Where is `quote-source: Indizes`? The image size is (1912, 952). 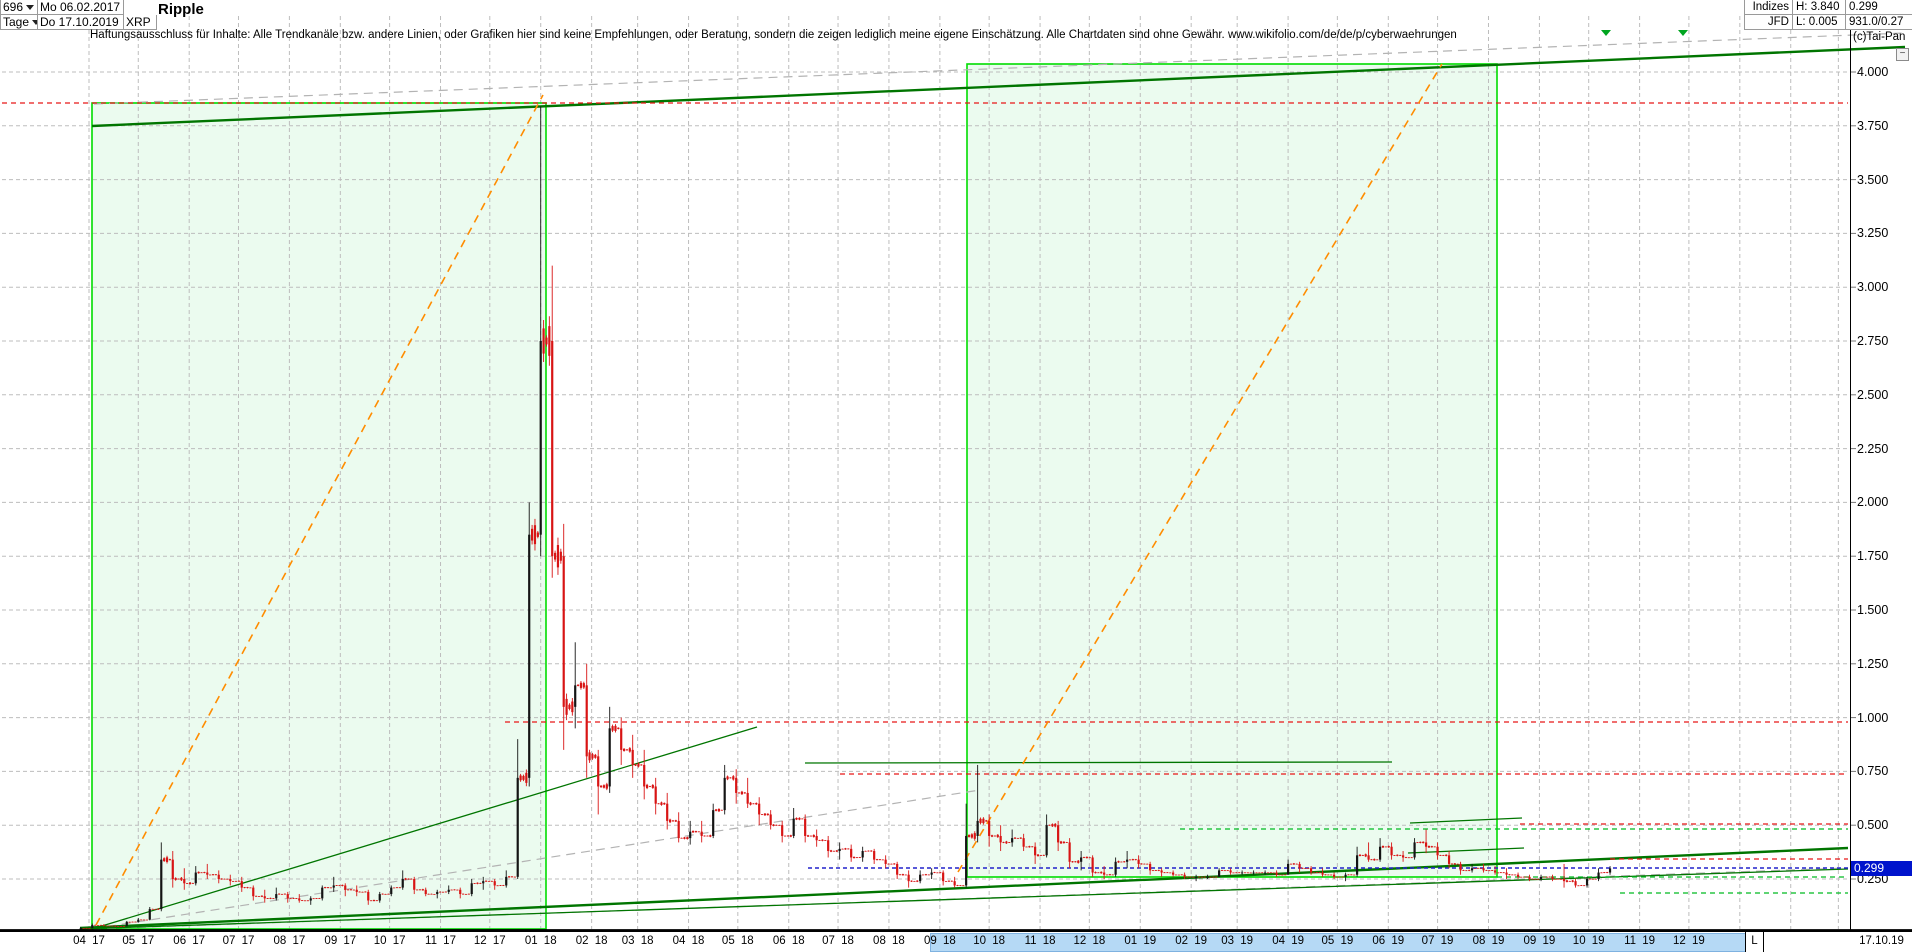
quote-source: Indizes is located at coordinates (1768, 7).